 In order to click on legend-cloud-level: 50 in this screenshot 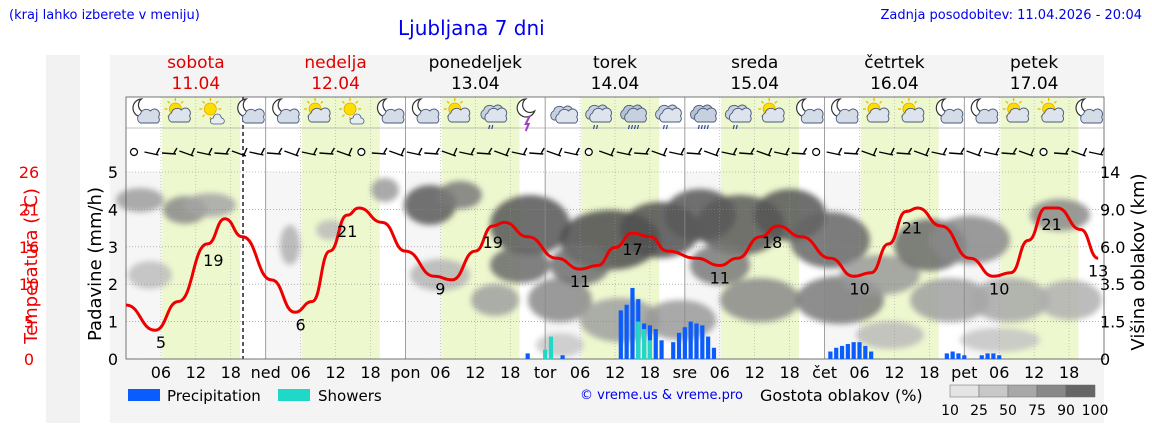, I will do `click(1008, 411)`.